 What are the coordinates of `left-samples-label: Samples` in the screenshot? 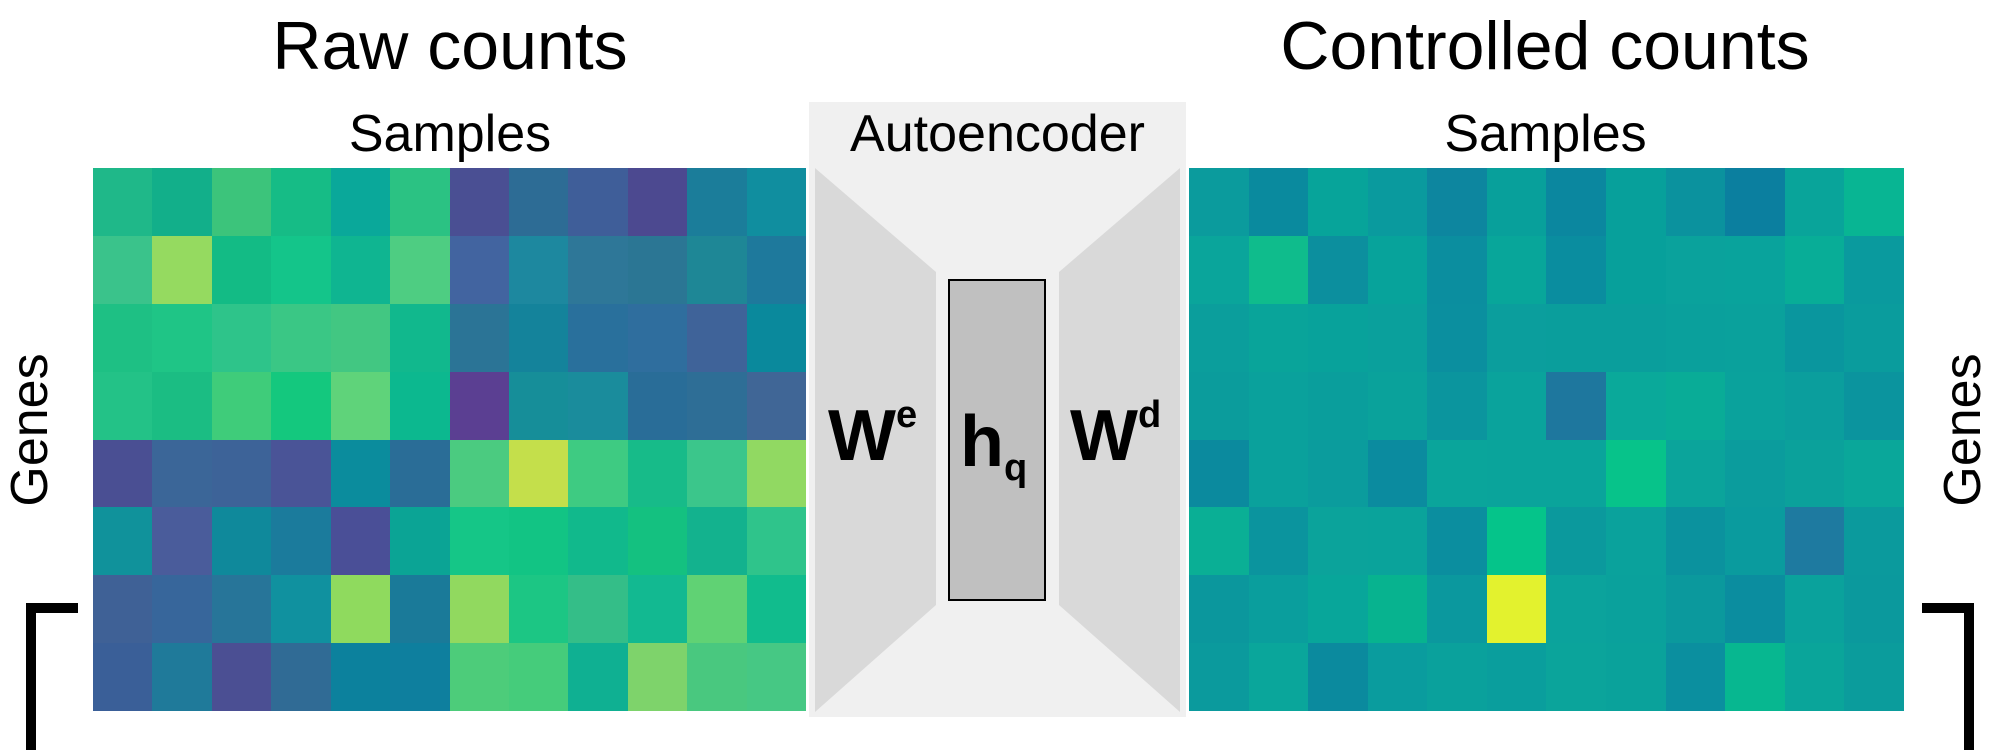 It's located at (450, 134).